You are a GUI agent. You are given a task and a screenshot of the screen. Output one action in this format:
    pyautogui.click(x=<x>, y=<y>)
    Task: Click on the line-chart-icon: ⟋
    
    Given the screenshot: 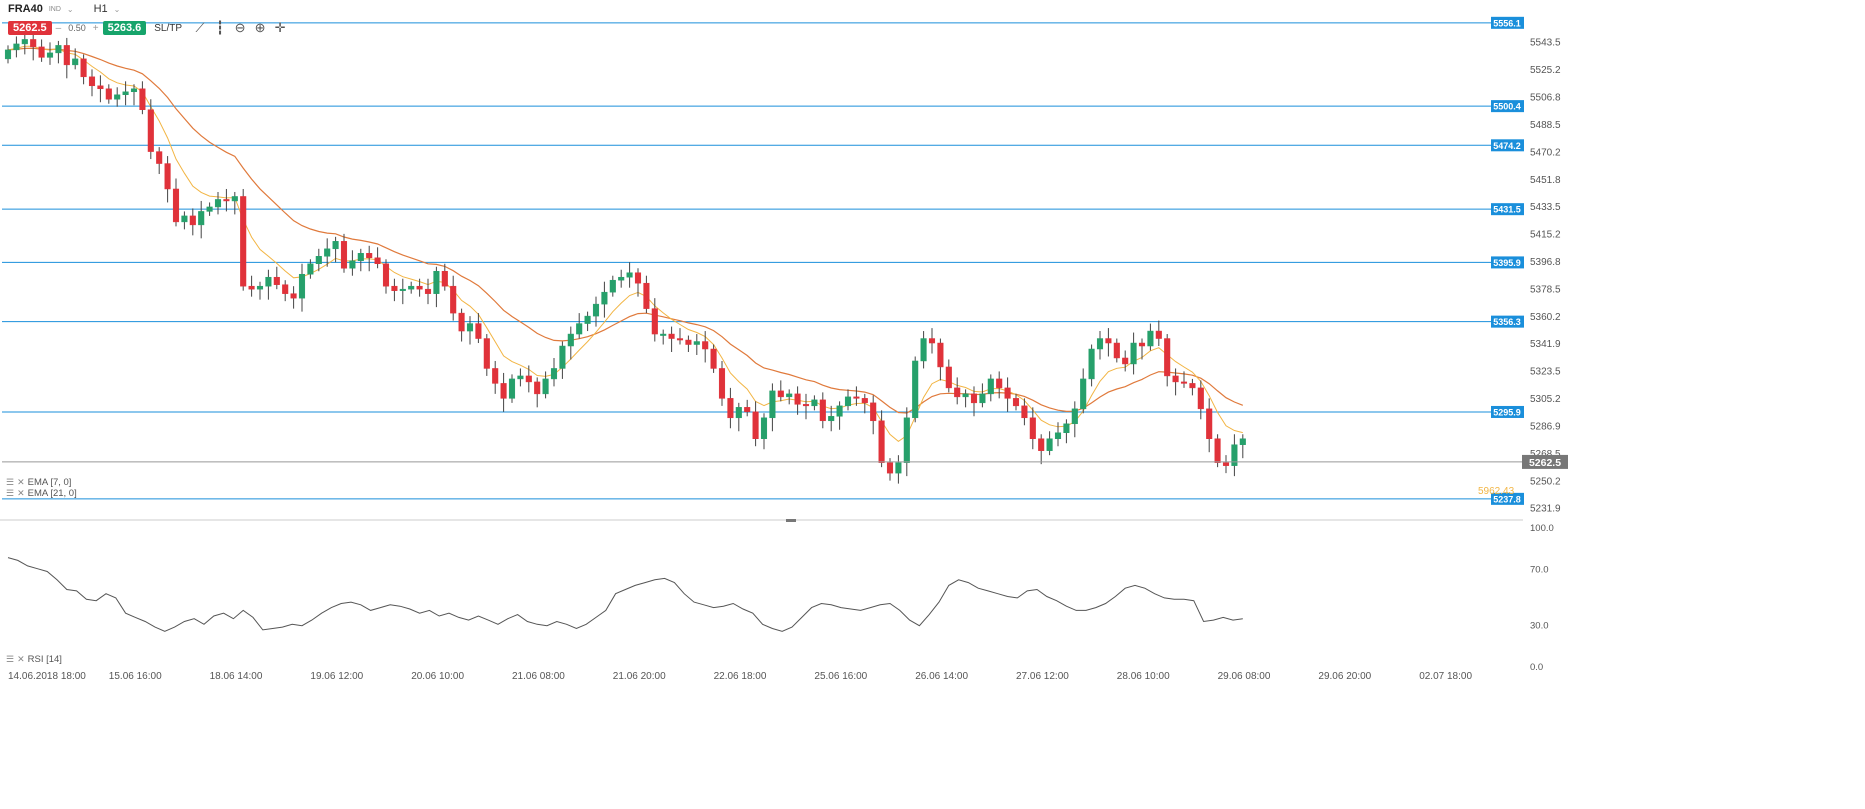 What is the action you would take?
    pyautogui.click(x=200, y=27)
    